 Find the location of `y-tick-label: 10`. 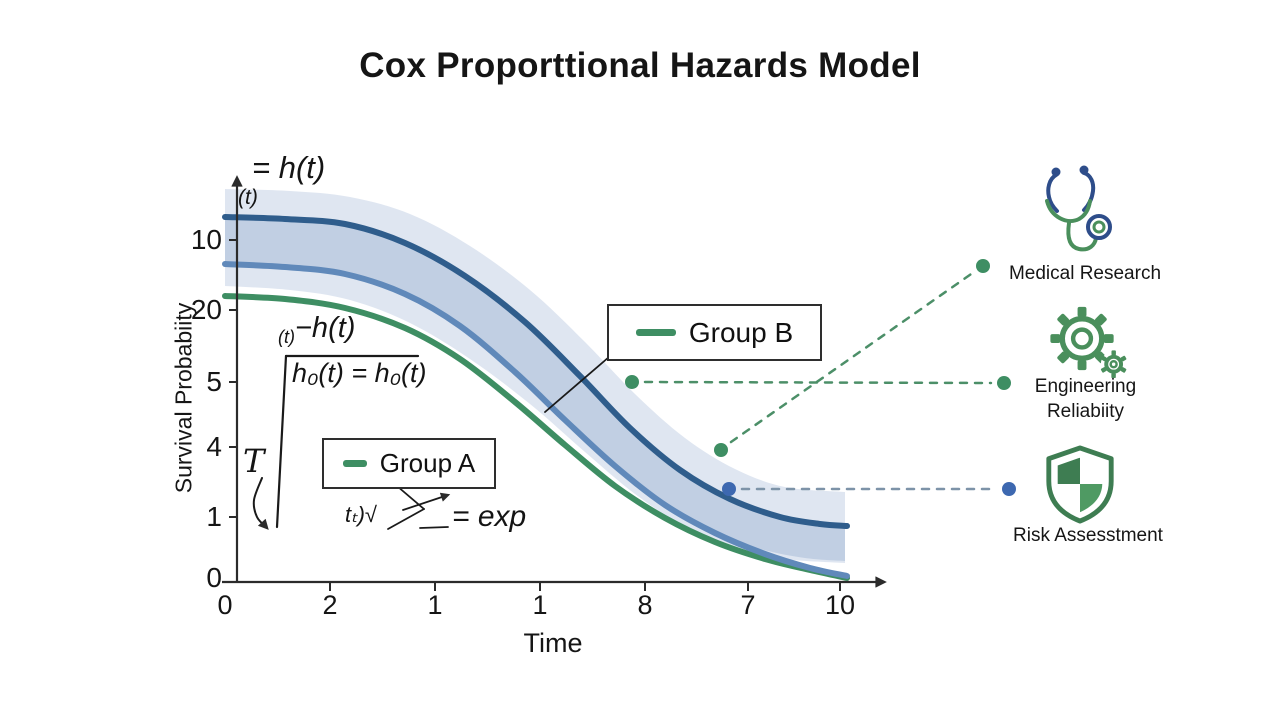

y-tick-label: 10 is located at coordinates (206, 239).